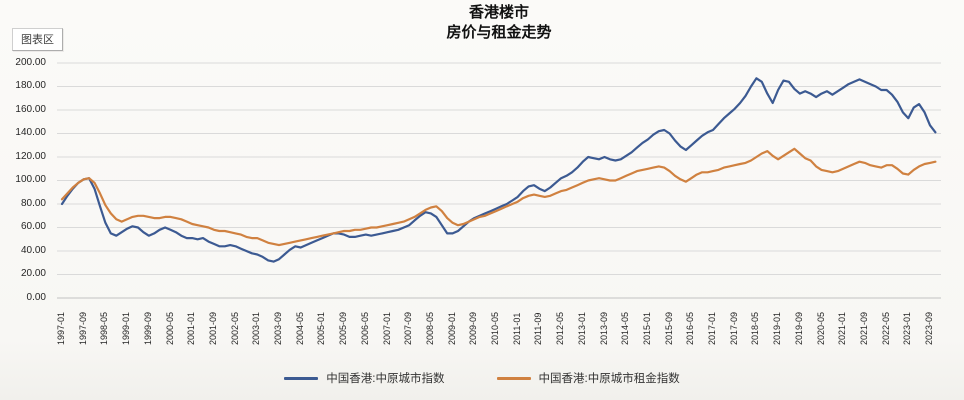 This screenshot has width=964, height=400. Describe the element at coordinates (755, 328) in the screenshot. I see `x-axis-label: 2018-05` at that location.